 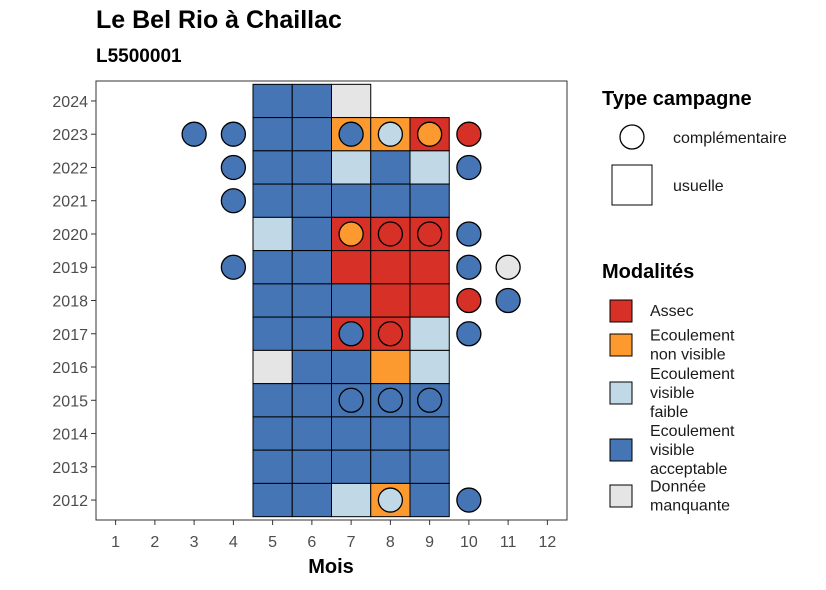 I want to click on x-tick-label: 10, so click(x=469, y=542).